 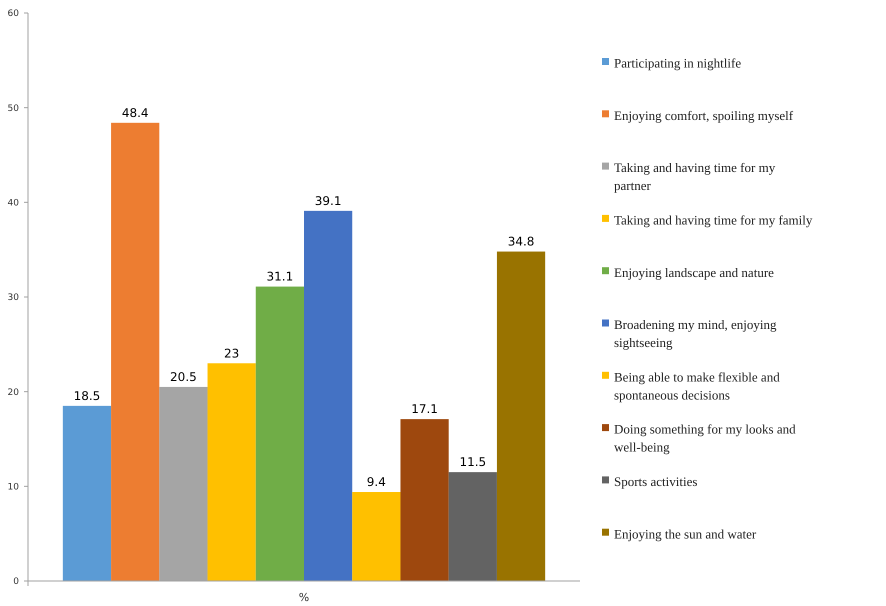 I want to click on data-label: 23, so click(x=232, y=353).